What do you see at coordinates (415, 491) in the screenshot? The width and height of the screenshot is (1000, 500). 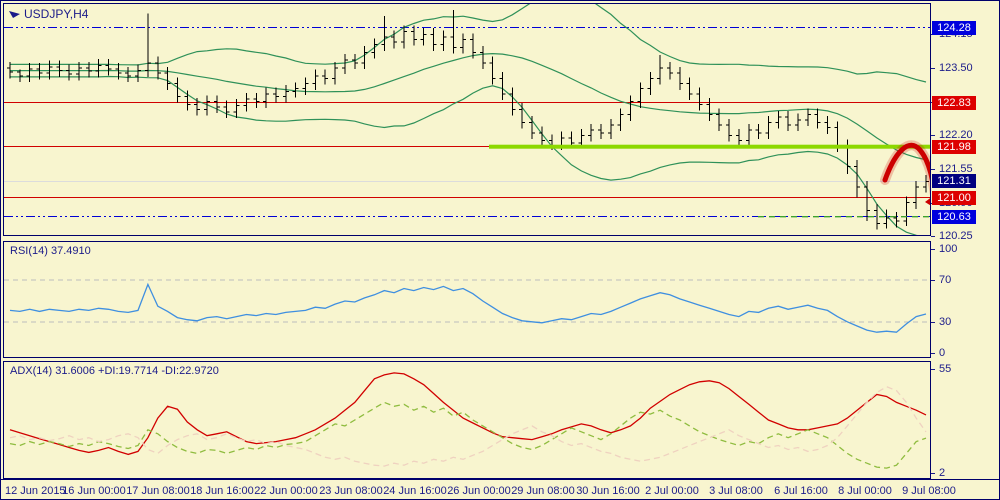 I see `time-axis-label: 24 Jun 16:00` at bounding box center [415, 491].